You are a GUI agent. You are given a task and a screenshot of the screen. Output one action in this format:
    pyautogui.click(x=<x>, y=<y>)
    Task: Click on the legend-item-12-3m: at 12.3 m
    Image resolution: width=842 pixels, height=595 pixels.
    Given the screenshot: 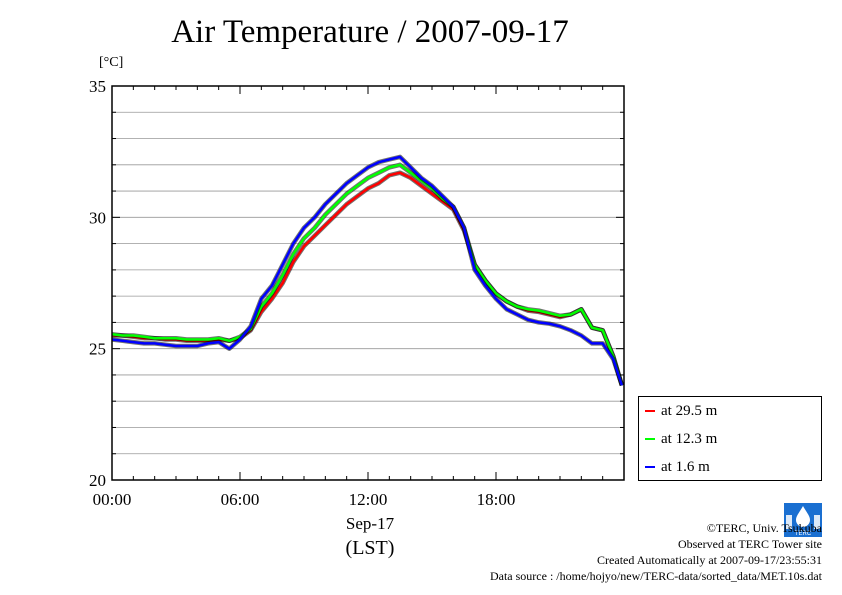 What is the action you would take?
    pyautogui.click(x=681, y=439)
    